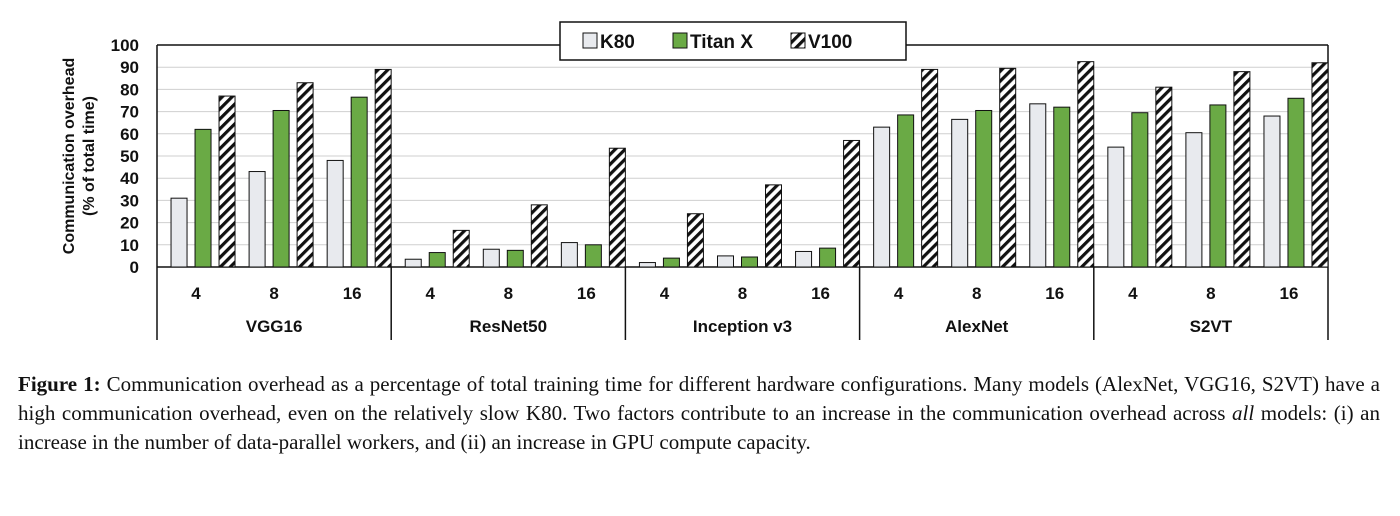 The image size is (1400, 516). I want to click on group-label: S2VT, so click(1211, 326).